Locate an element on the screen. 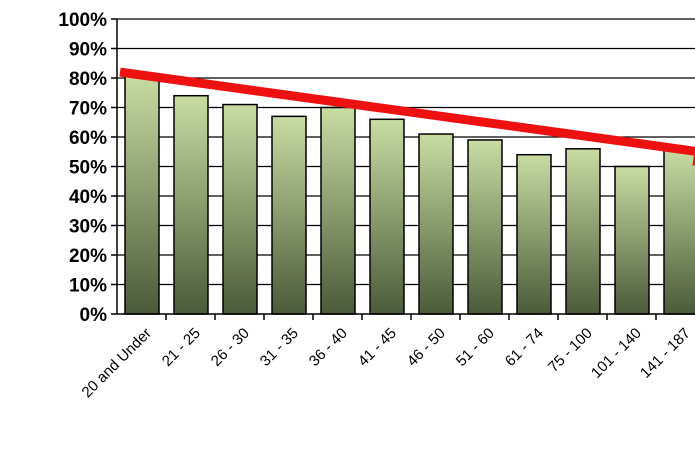 The height and width of the screenshot is (452, 695). x-tick-label: 26 - 30 is located at coordinates (230, 347).